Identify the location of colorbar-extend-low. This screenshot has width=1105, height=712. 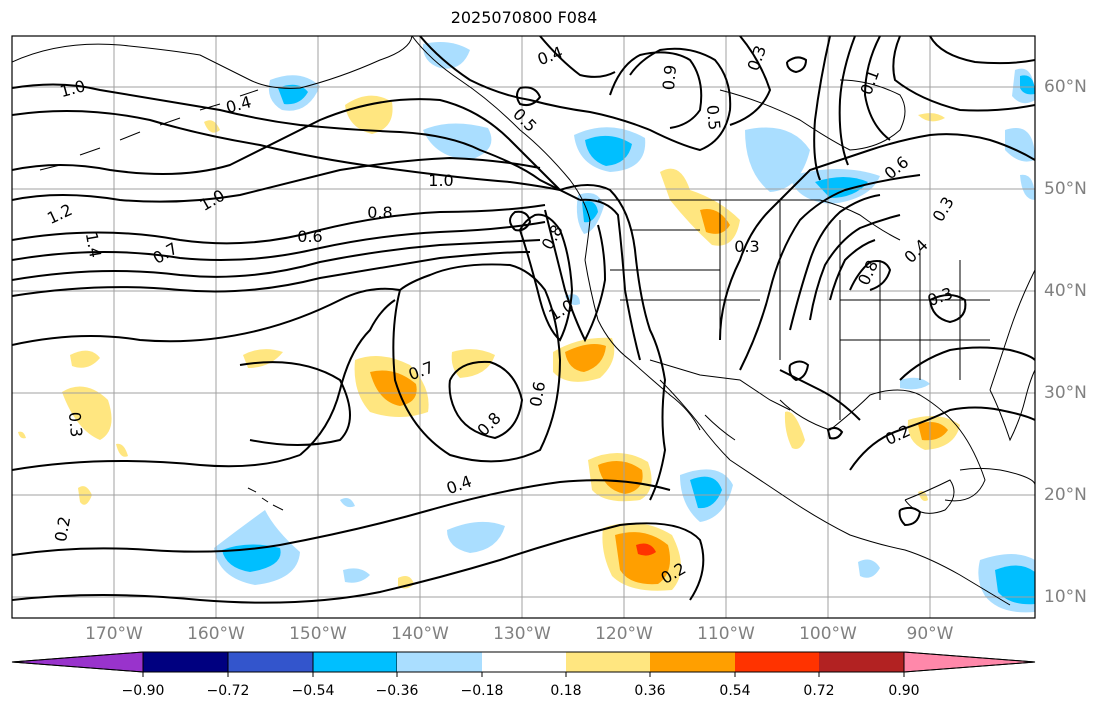
(77, 662).